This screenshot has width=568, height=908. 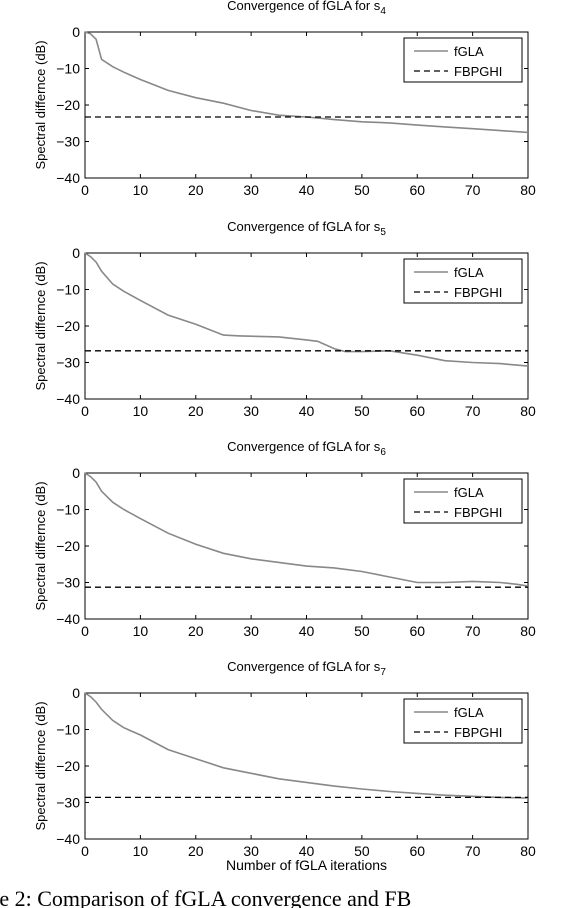 What do you see at coordinates (383, 232) in the screenshot?
I see `chart-title-subscript: 5` at bounding box center [383, 232].